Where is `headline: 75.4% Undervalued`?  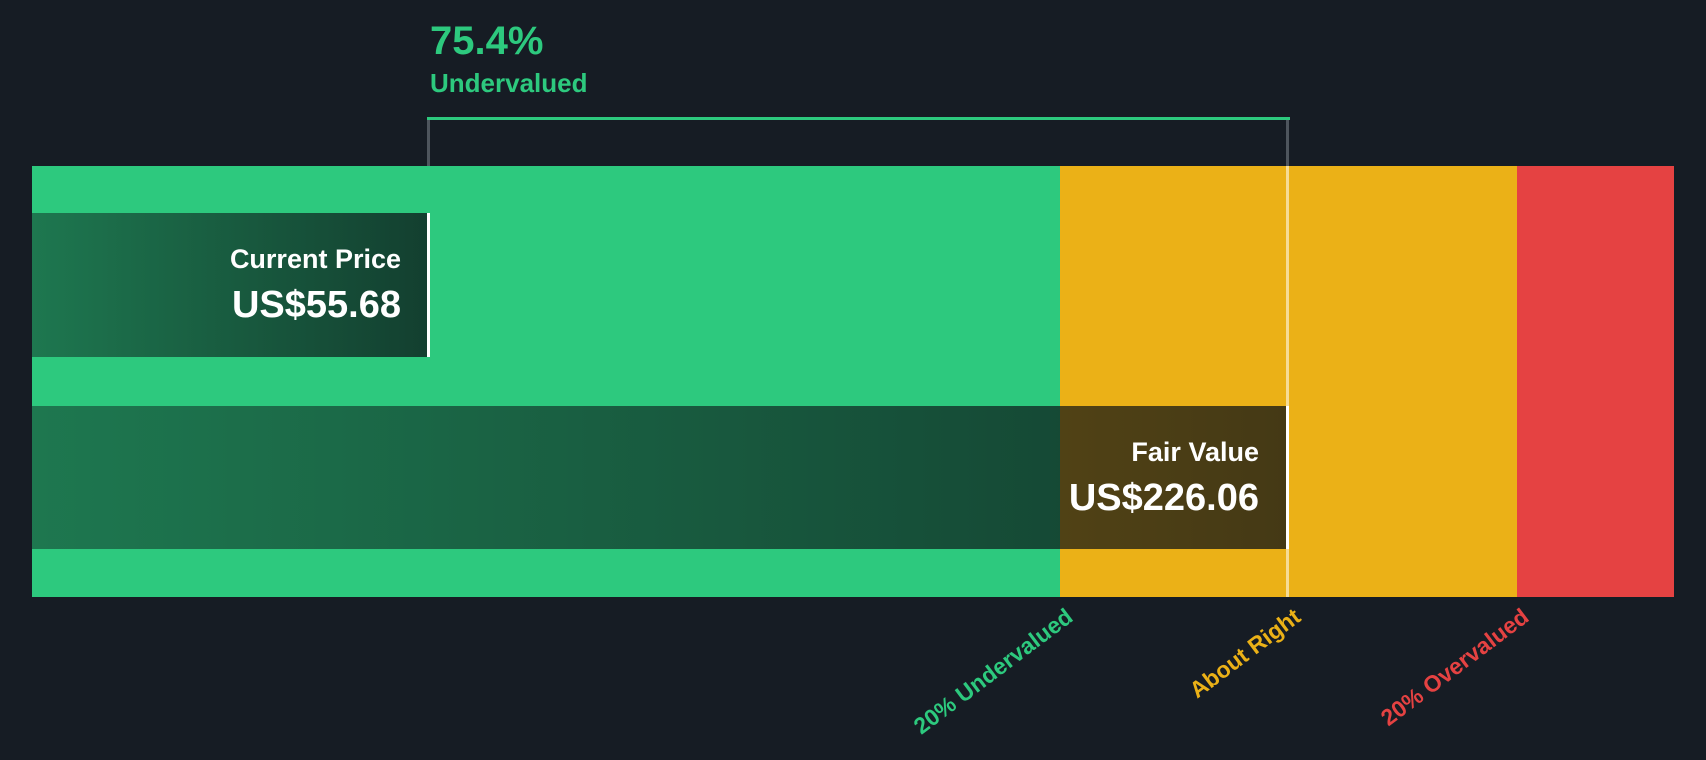
headline: 75.4% Undervalued is located at coordinates (509, 58).